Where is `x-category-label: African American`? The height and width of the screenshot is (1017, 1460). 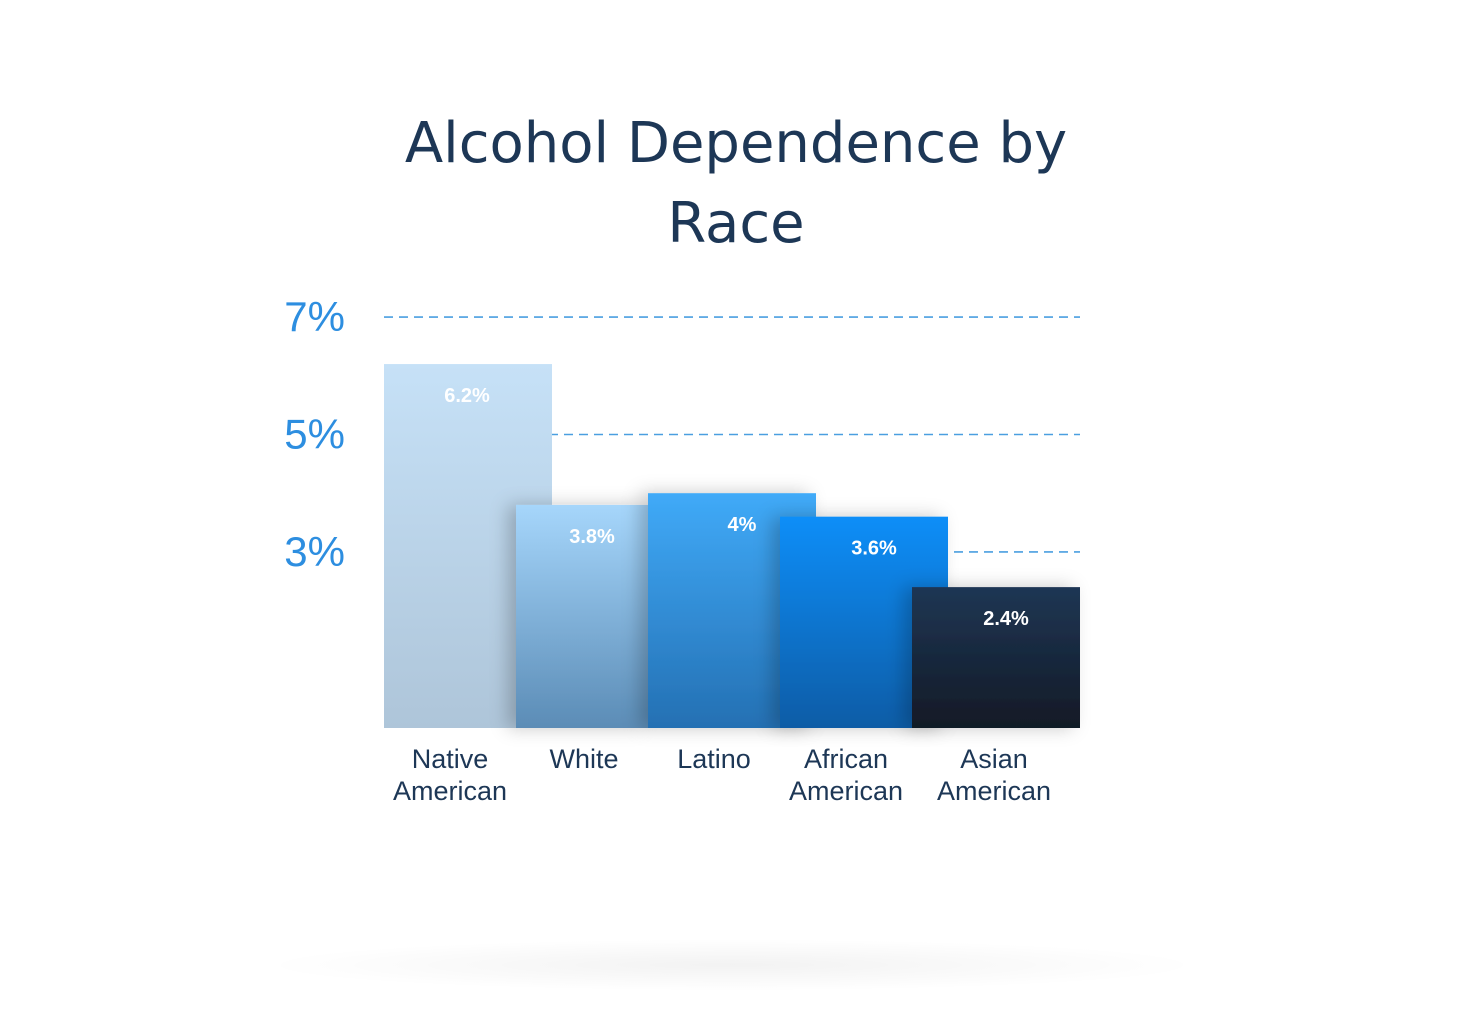 x-category-label: African American is located at coordinates (846, 775).